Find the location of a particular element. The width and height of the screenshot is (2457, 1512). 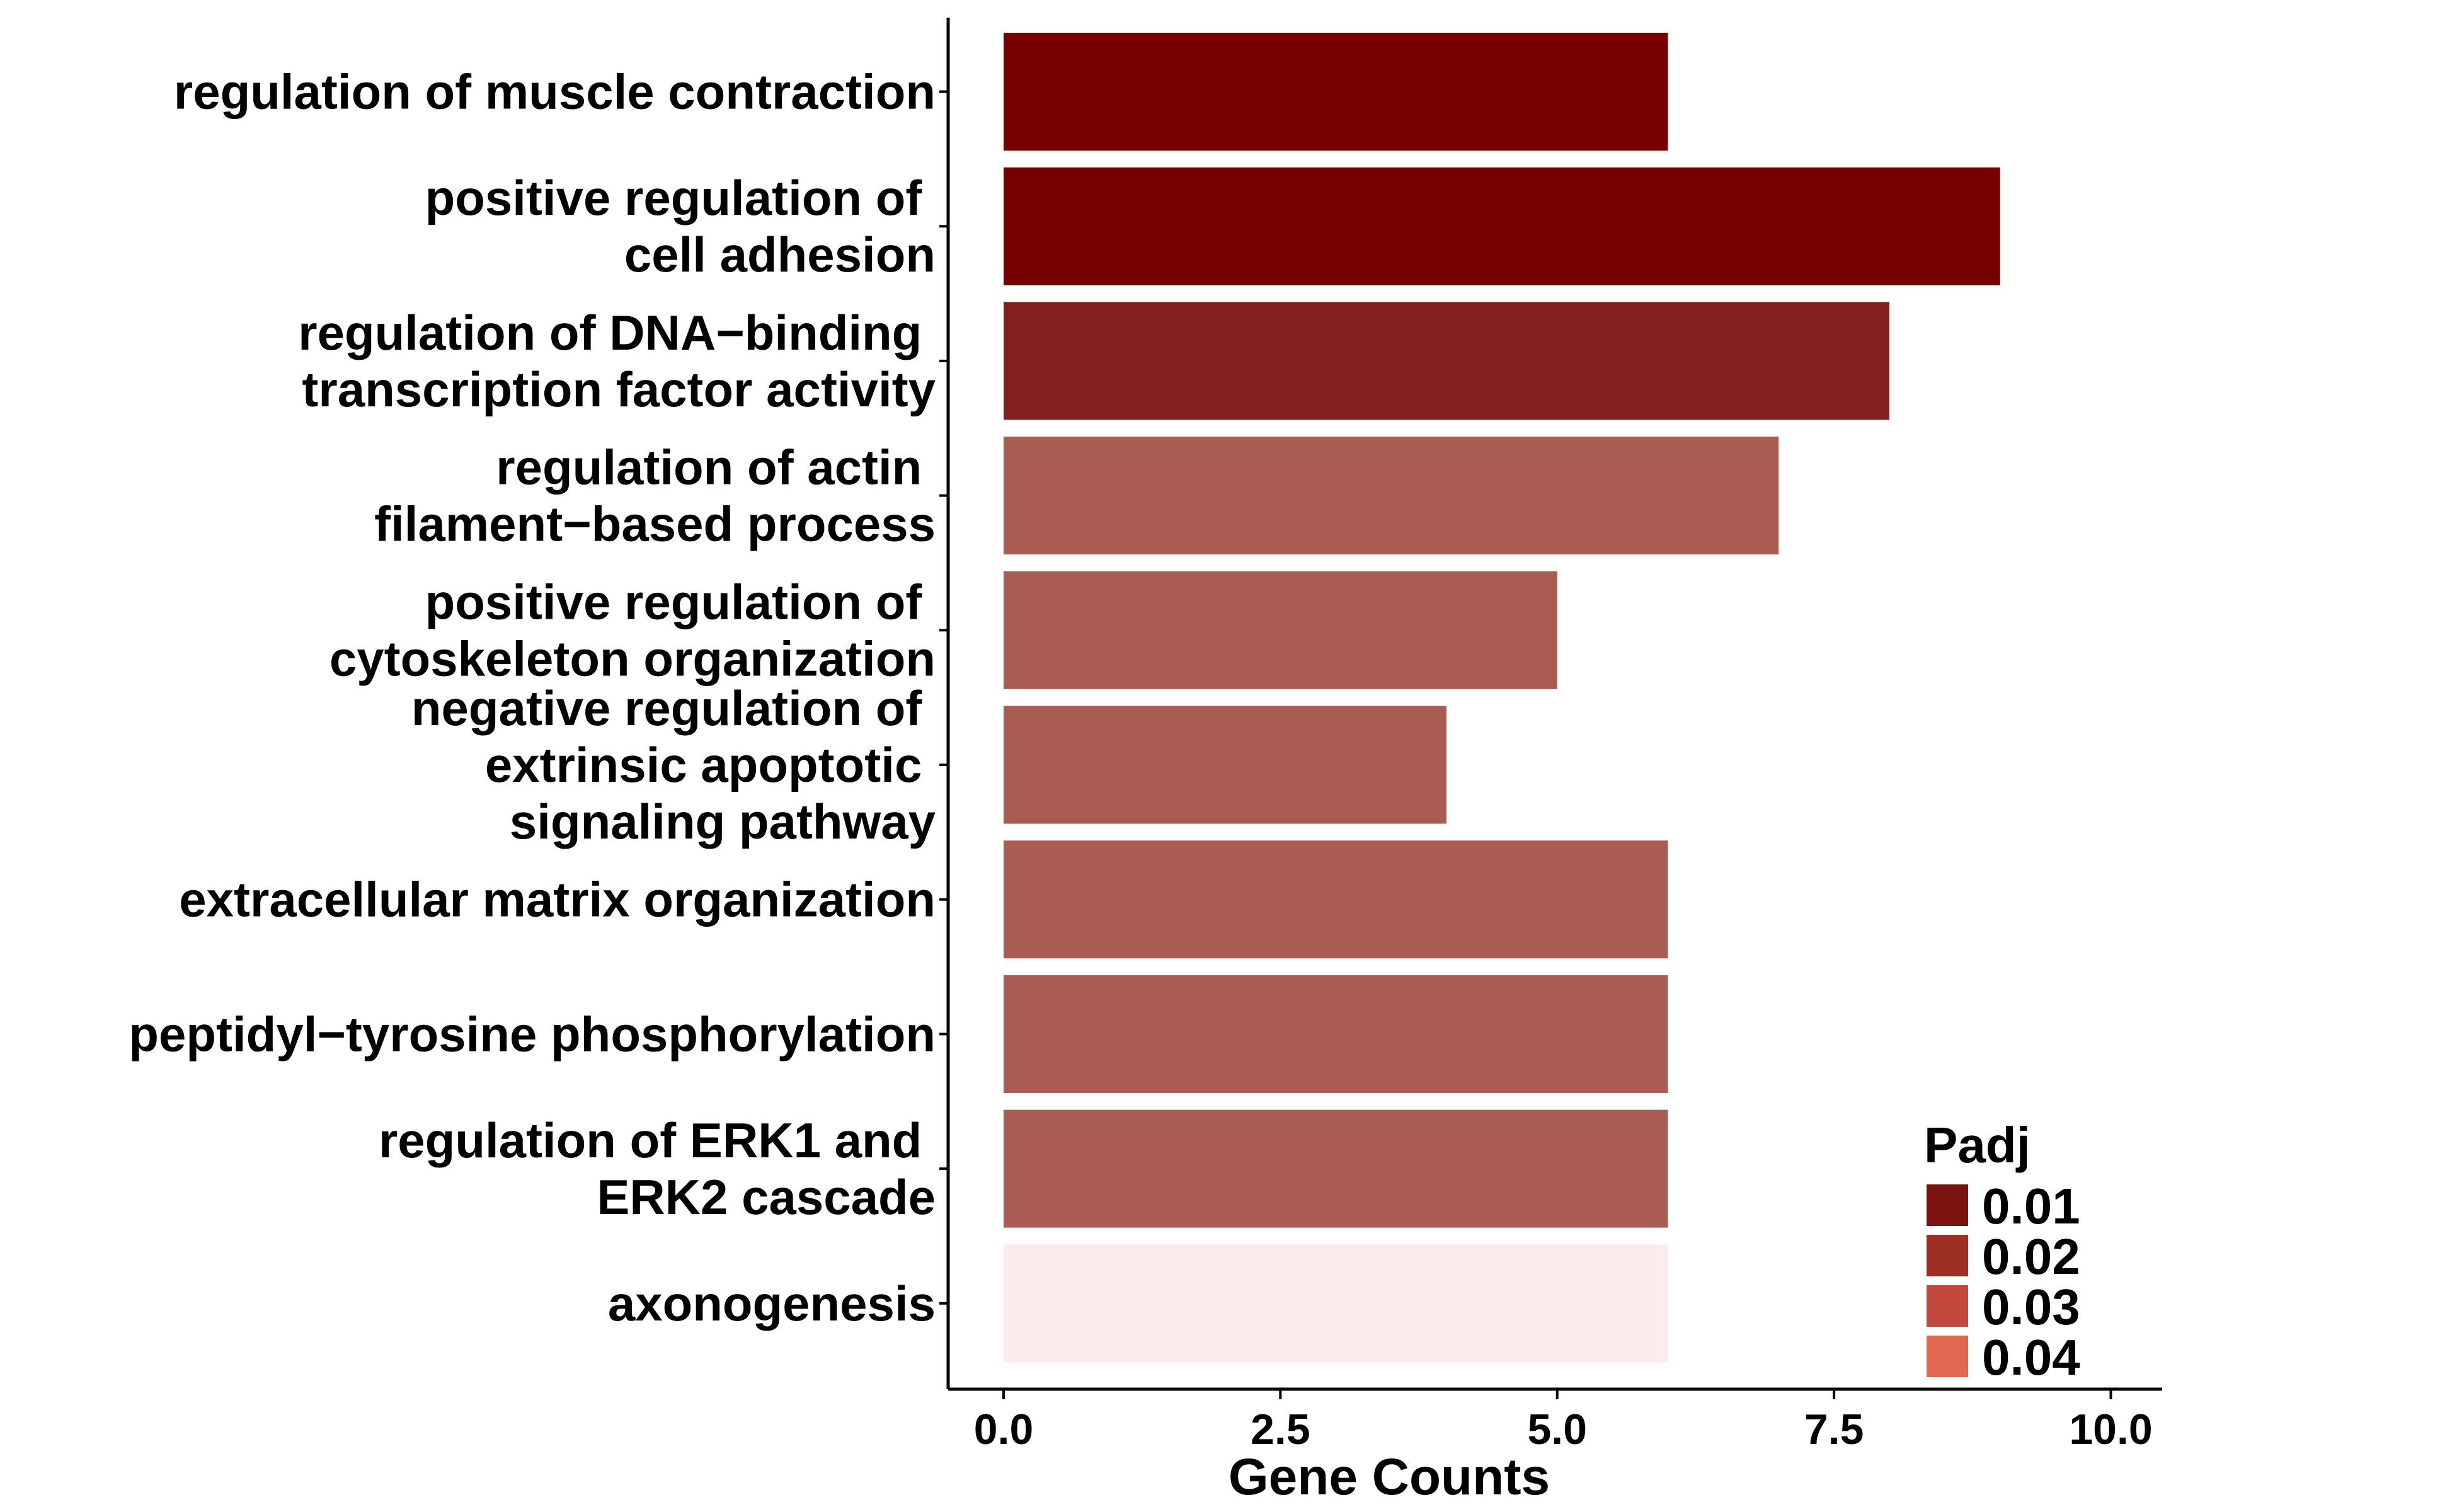

category-label: peptidyl−tyrosine phosphorylation is located at coordinates (532, 1034).